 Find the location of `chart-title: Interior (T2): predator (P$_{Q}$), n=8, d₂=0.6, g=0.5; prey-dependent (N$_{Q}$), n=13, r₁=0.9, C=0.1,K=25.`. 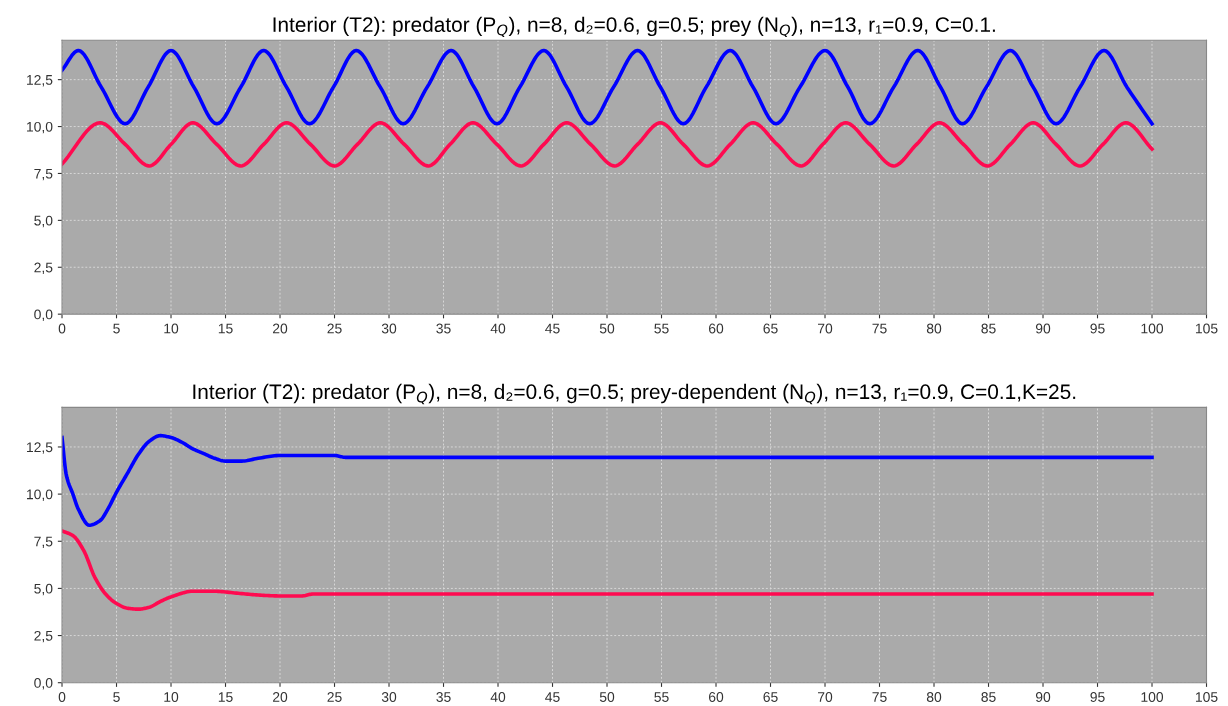

chart-title: Interior (T2): predator (P$_{Q}$), n=8, d₂=0.6, g=0.5; prey-dependent (N$_{Q}$), n=13, r₁=0.9, C=0.1,K=25. is located at coordinates (634, 394).